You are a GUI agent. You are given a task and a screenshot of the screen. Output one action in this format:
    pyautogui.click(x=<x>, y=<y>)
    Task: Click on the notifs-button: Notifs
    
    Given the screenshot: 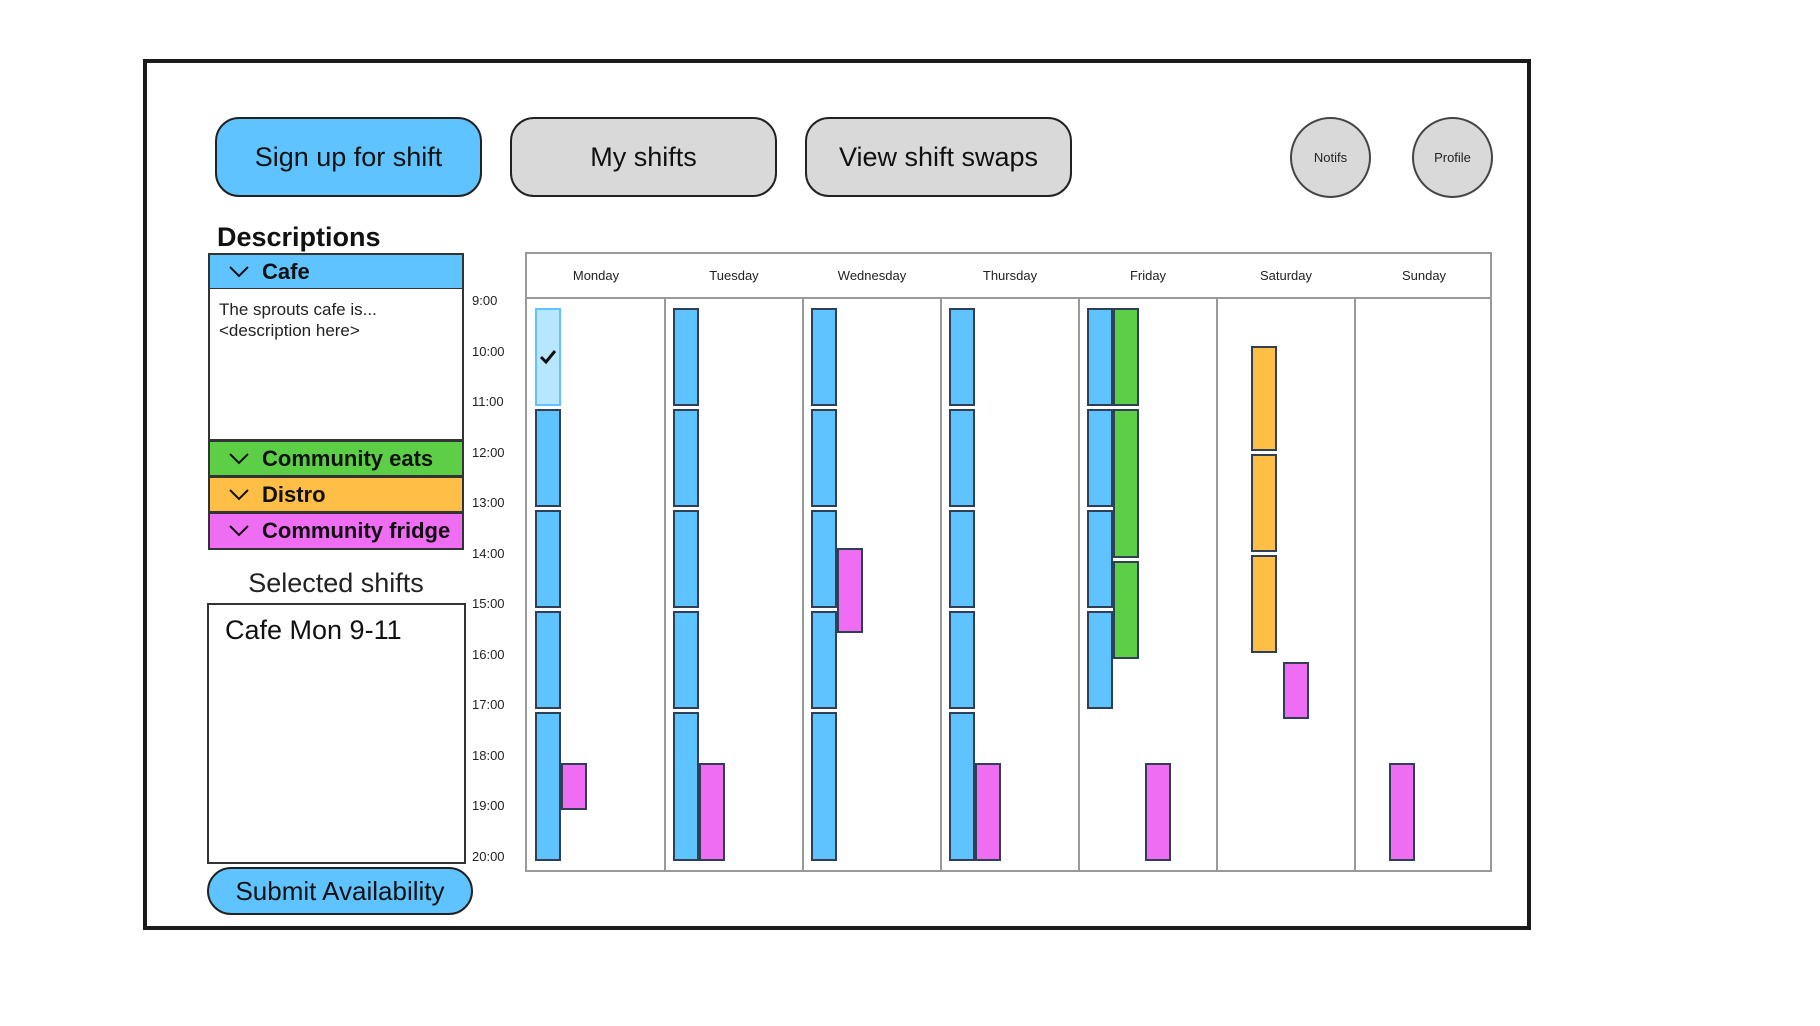 What is the action you would take?
    pyautogui.click(x=1330, y=157)
    